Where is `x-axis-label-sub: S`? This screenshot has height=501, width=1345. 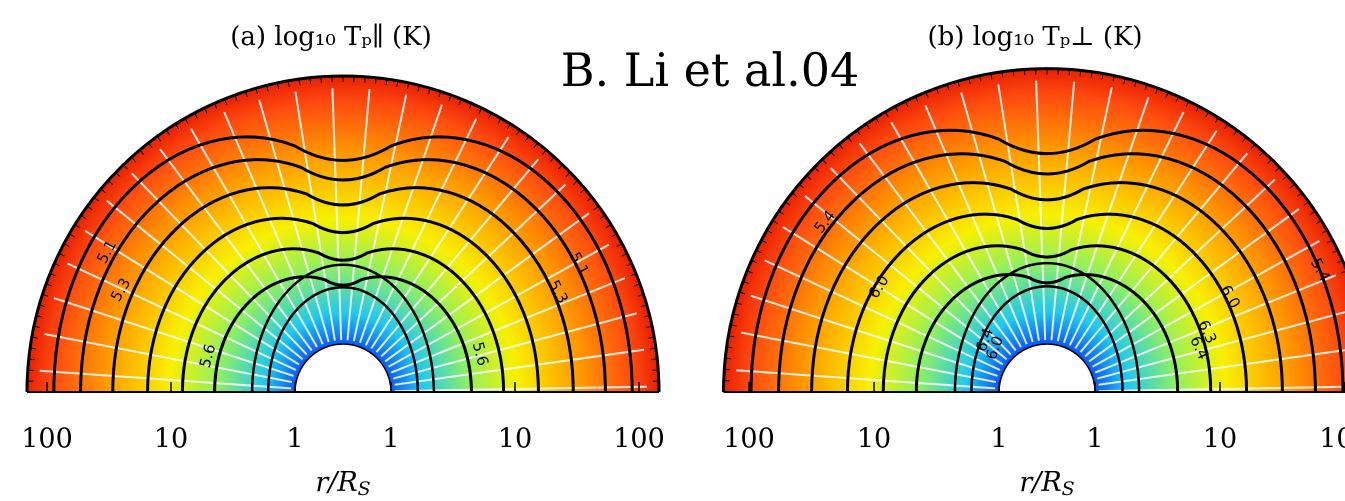
x-axis-label-sub: S is located at coordinates (364, 489).